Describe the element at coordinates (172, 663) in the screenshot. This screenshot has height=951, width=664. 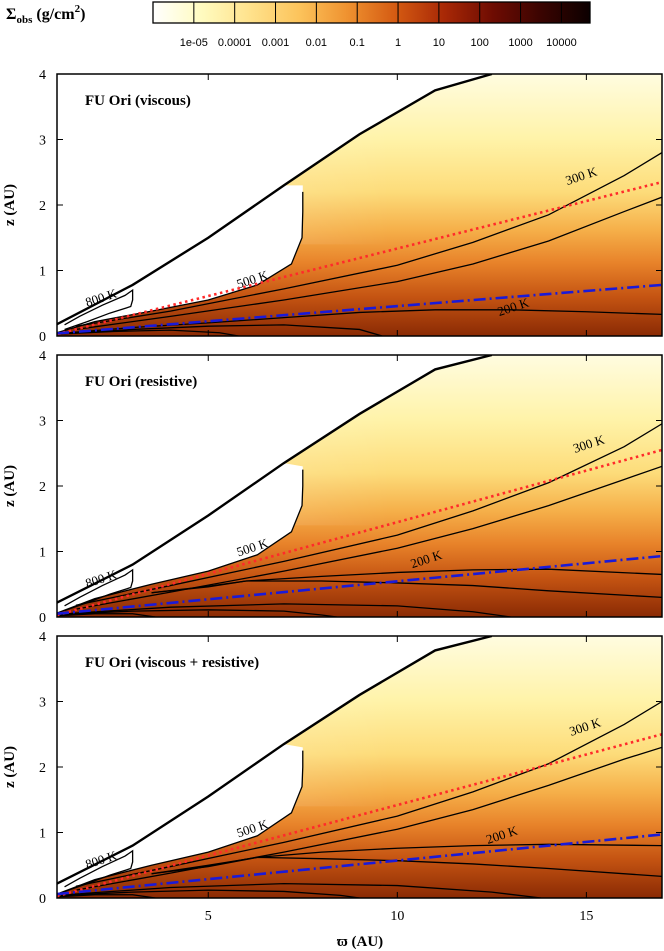
I see `panel-title: FU Ori (viscous + resistive)` at that location.